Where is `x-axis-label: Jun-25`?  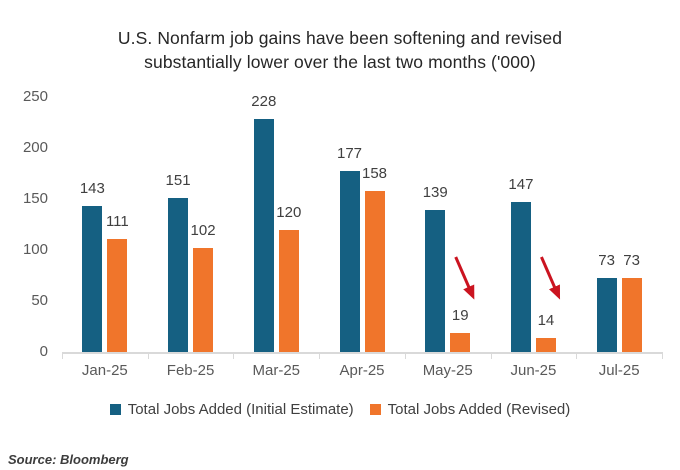 x-axis-label: Jun-25 is located at coordinates (533, 370).